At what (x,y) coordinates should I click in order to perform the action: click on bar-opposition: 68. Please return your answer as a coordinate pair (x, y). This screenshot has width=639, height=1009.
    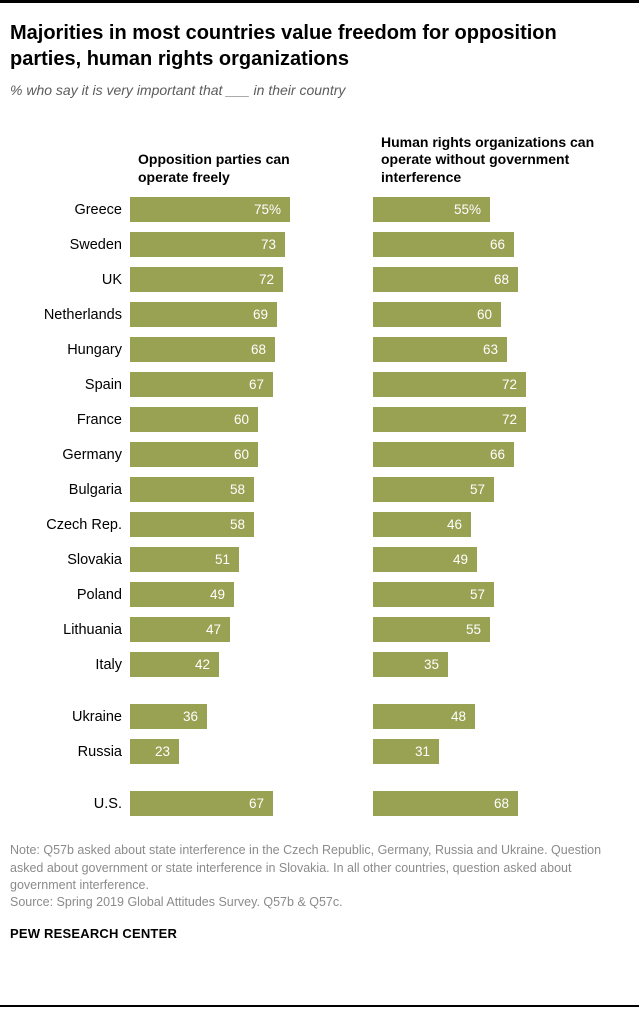
    Looking at the image, I should click on (202, 350).